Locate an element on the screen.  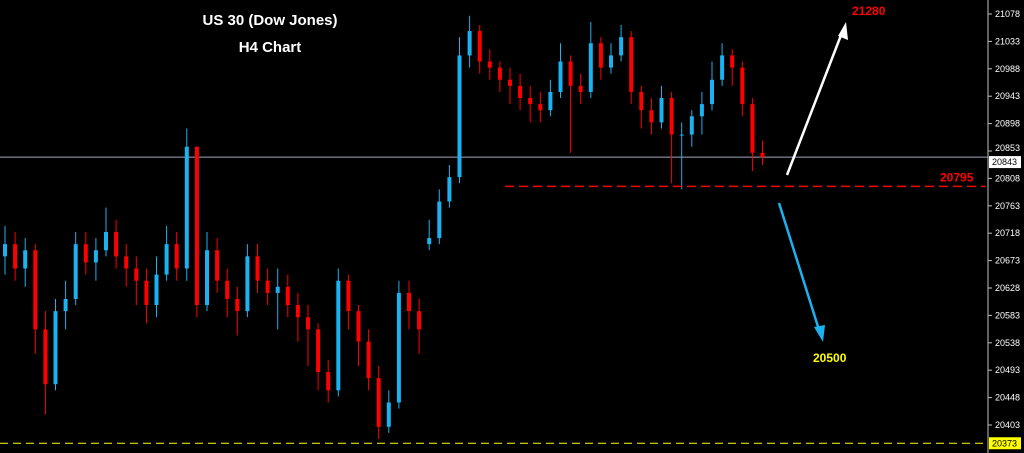
support-label: 20795 is located at coordinates (957, 177).